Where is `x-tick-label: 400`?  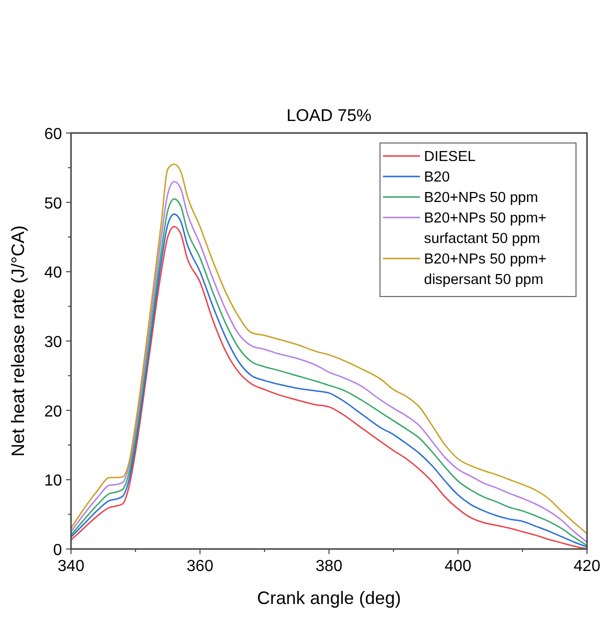 x-tick-label: 400 is located at coordinates (458, 566).